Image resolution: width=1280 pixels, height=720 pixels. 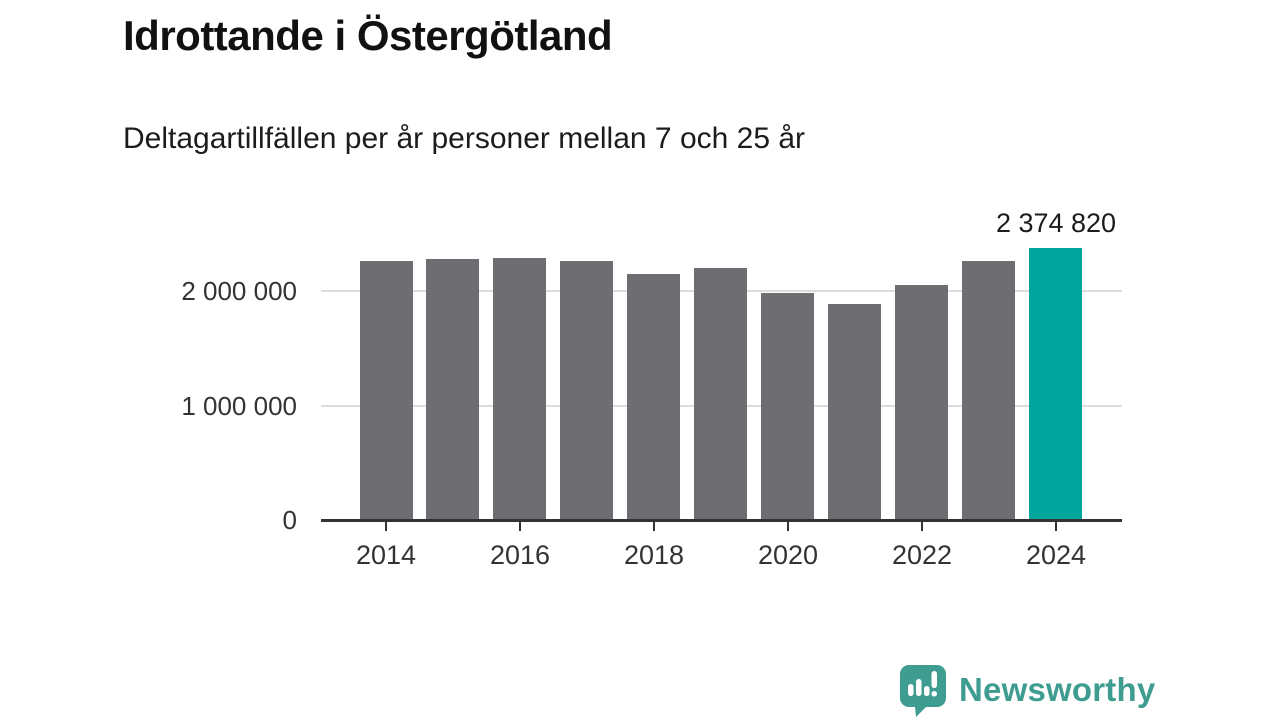 What do you see at coordinates (519, 389) in the screenshot?
I see `bar-2016` at bounding box center [519, 389].